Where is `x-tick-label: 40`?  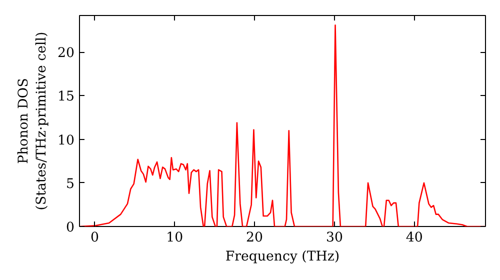
x-tick-label: 40 is located at coordinates (414, 238).